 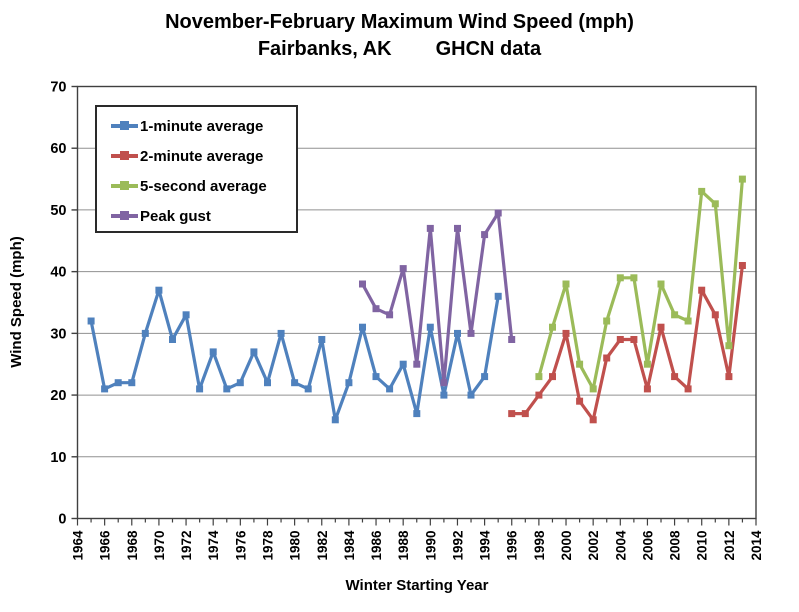 What do you see at coordinates (58, 88) in the screenshot?
I see `y-tick-label: 70` at bounding box center [58, 88].